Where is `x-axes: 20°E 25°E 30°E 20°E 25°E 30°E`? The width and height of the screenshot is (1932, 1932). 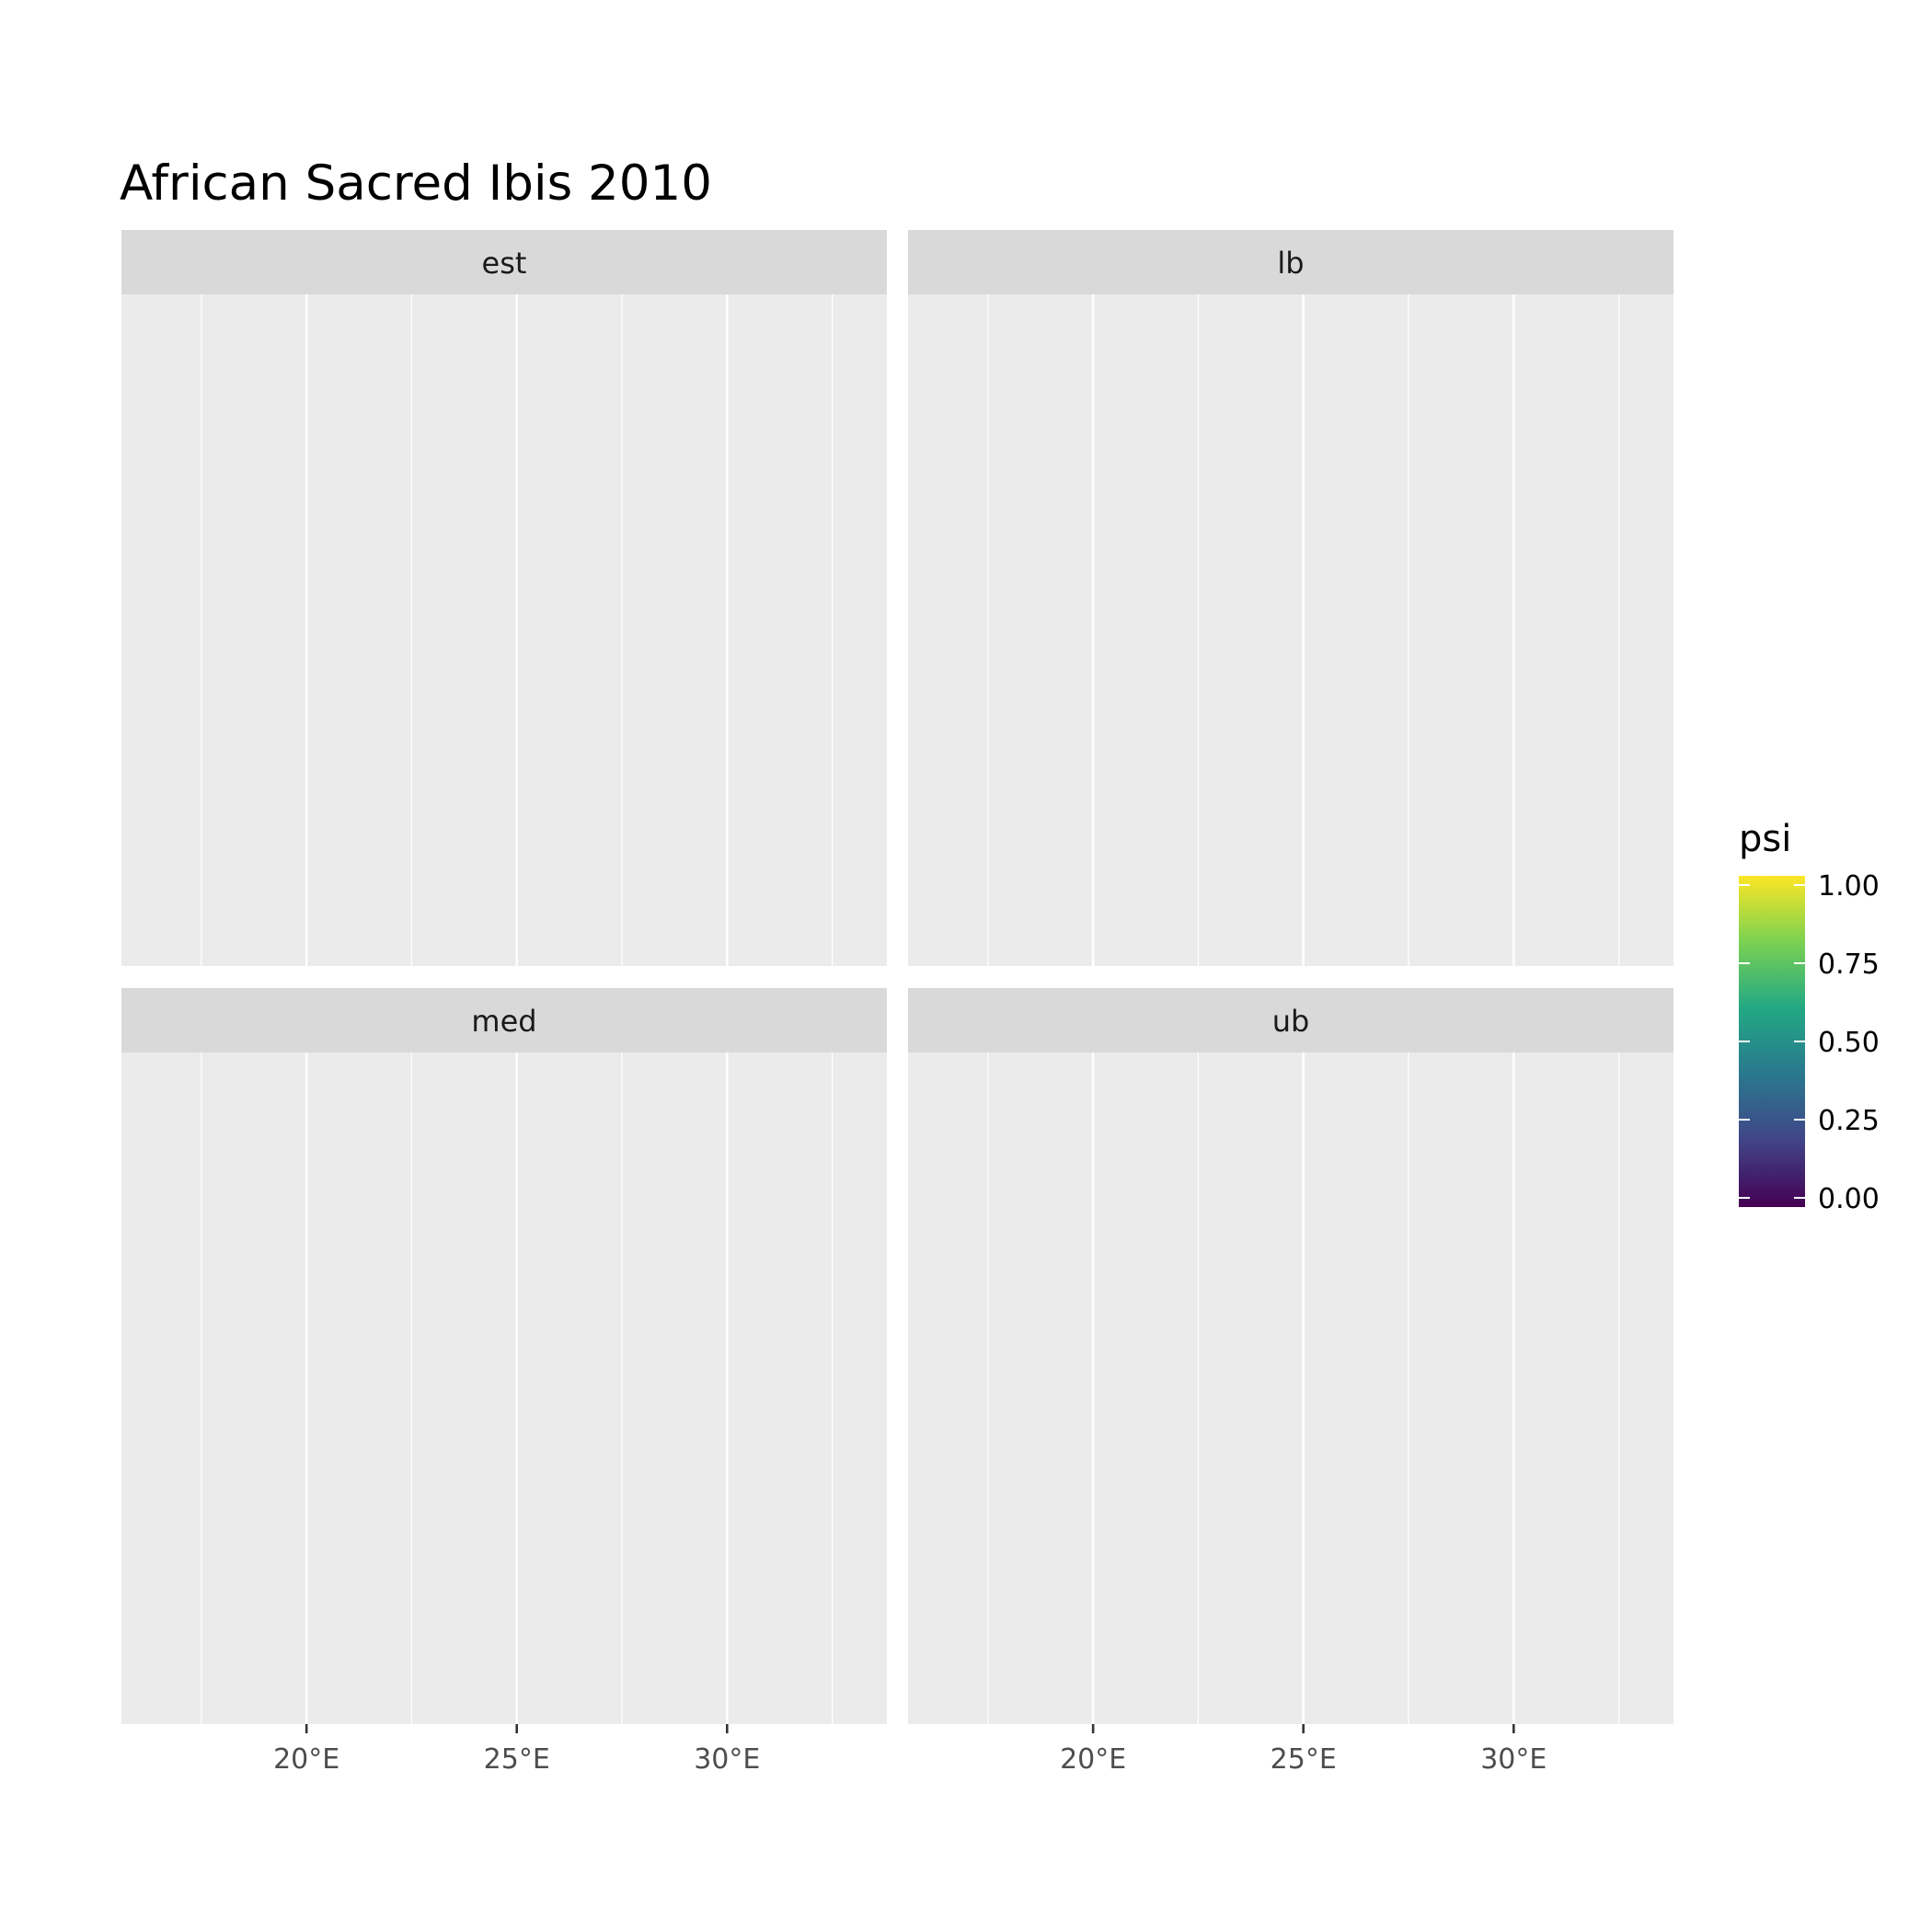 x-axes: 20°E 25°E 30°E 20°E 25°E 30°E is located at coordinates (910, 1750).